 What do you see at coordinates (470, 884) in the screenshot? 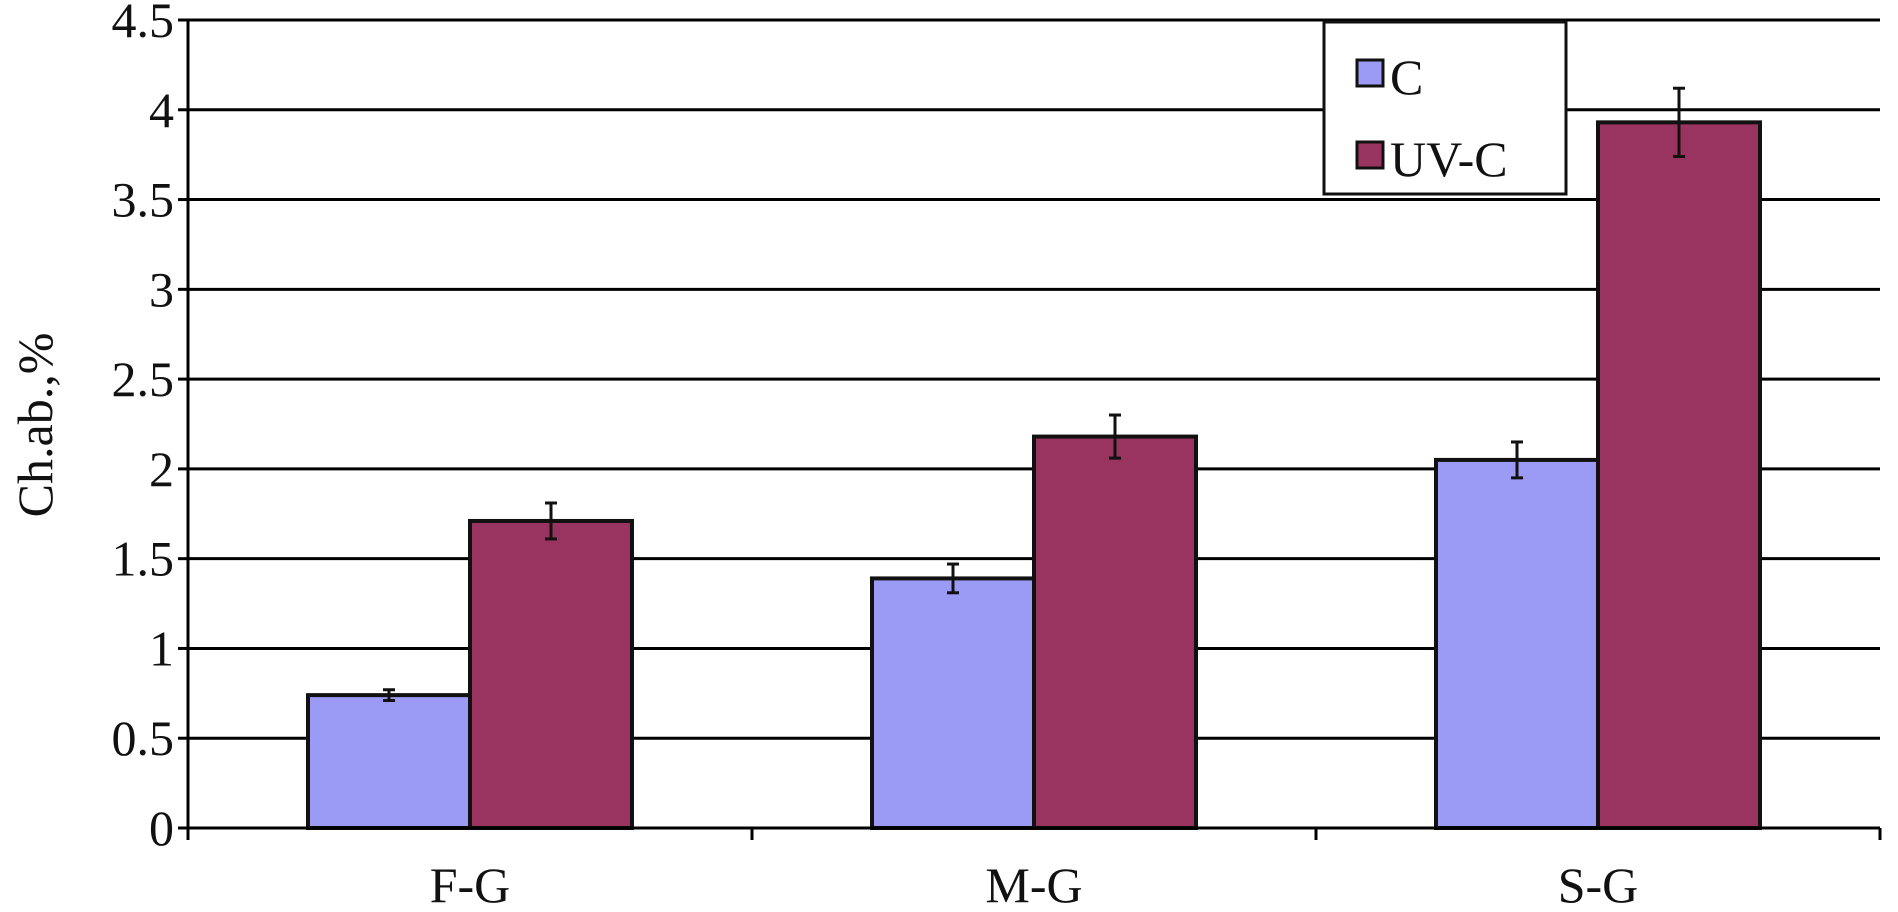
I see `x-tick-label: F-G` at bounding box center [470, 884].